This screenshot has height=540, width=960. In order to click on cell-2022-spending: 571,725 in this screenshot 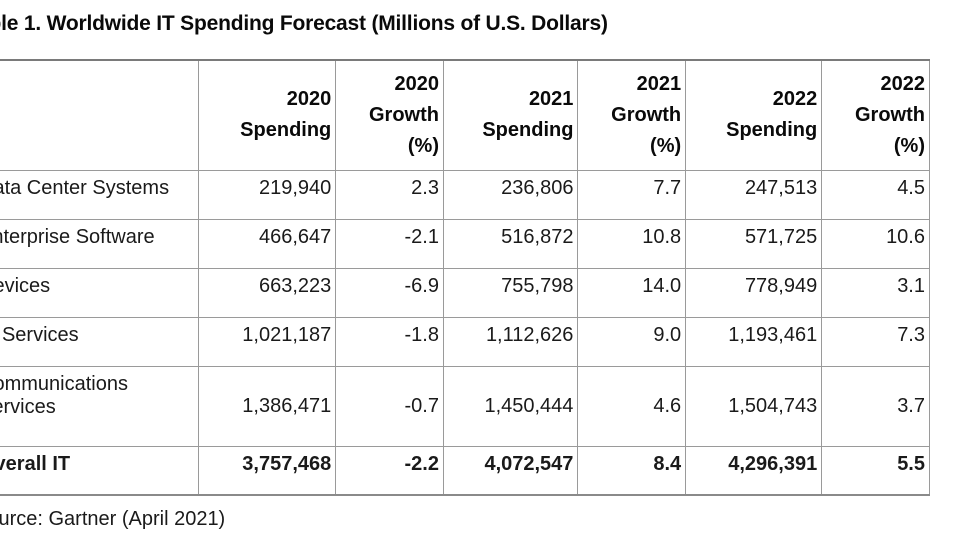, I will do `click(754, 243)`.